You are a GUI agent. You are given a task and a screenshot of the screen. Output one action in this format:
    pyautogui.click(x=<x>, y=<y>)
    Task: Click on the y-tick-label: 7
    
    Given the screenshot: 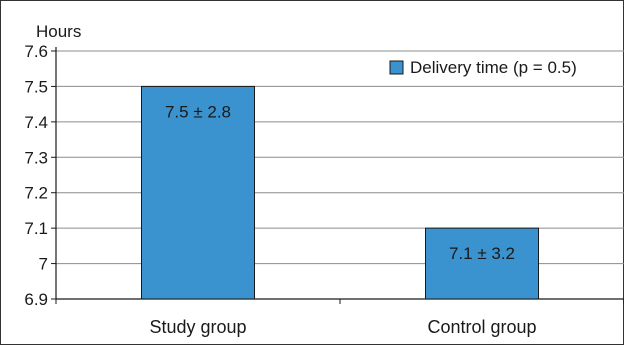 What is the action you would take?
    pyautogui.click(x=43, y=264)
    